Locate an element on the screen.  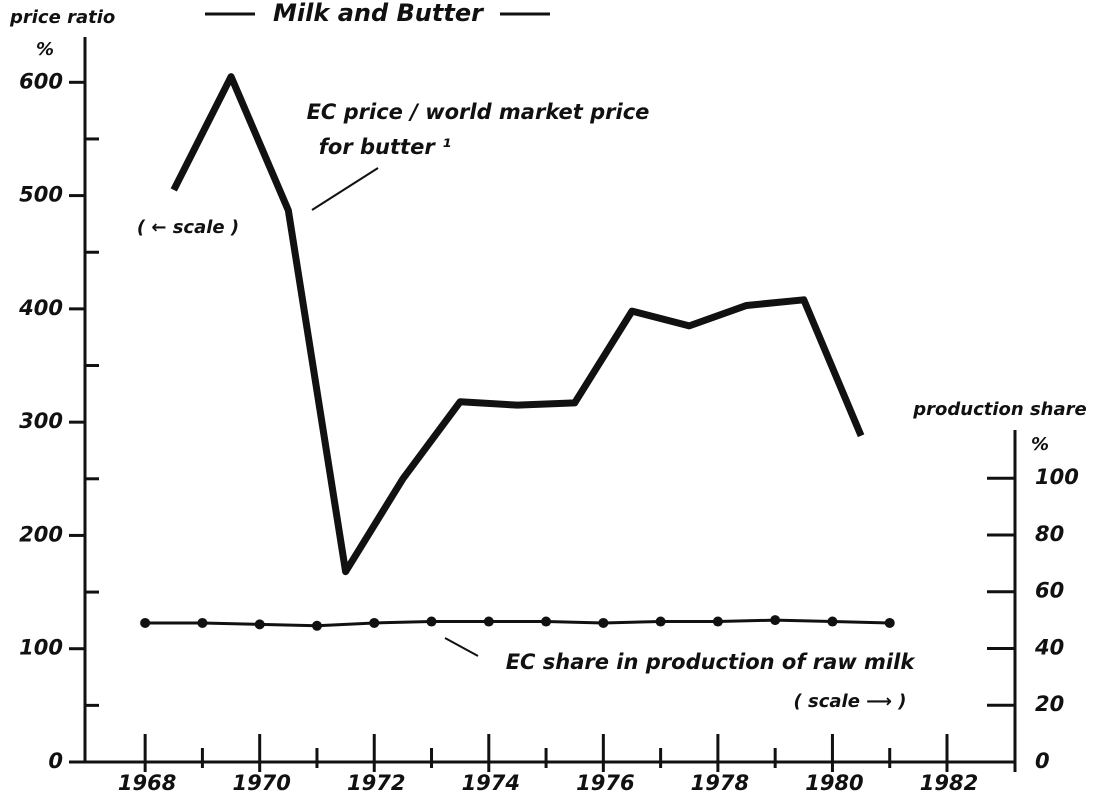
y2-tick-label: 60 is located at coordinates (1049, 591).